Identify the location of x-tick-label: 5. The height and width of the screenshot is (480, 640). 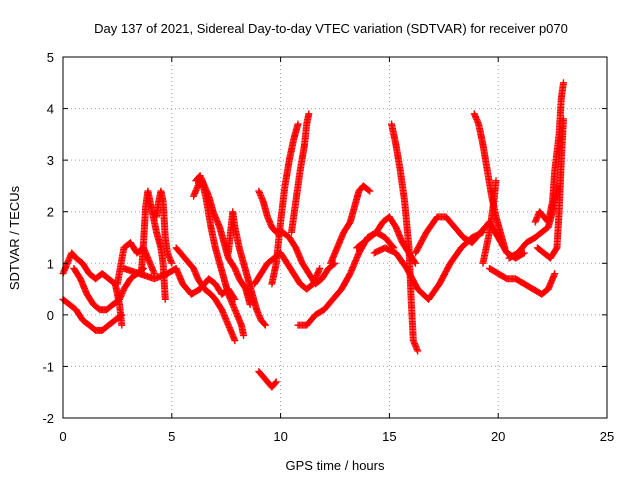
(171, 436).